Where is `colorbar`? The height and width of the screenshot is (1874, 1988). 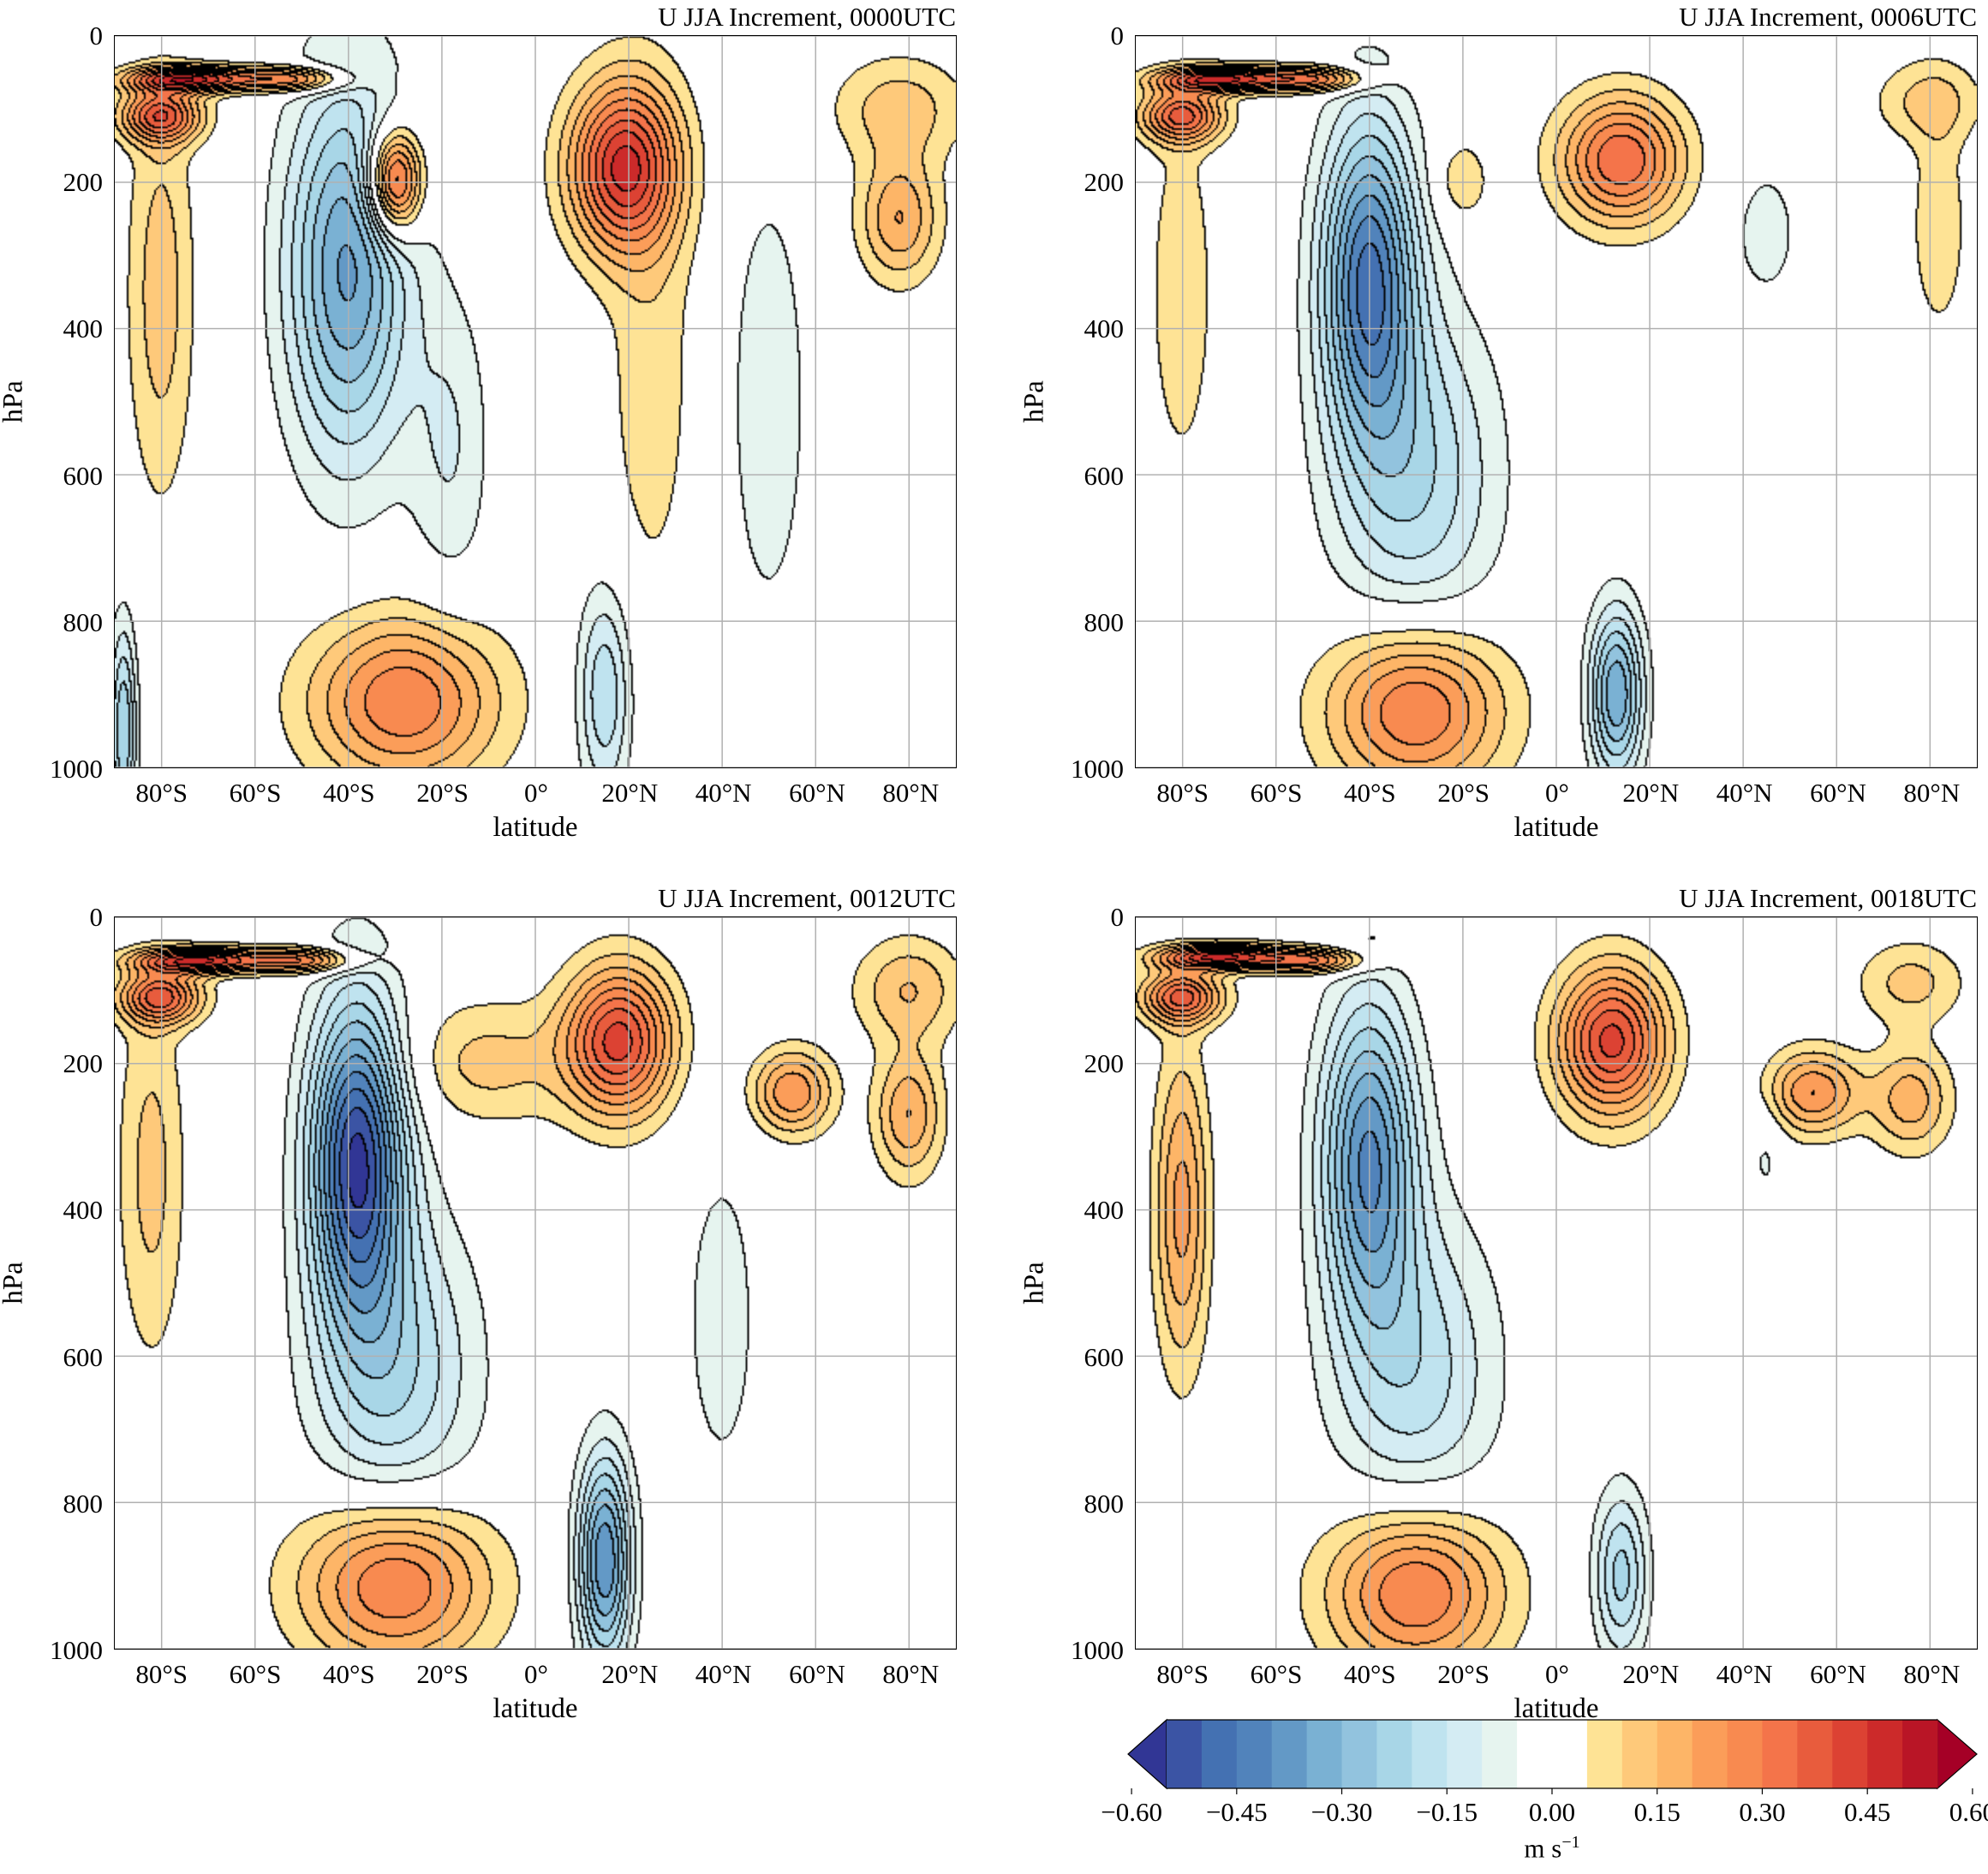
colorbar is located at coordinates (1552, 1756).